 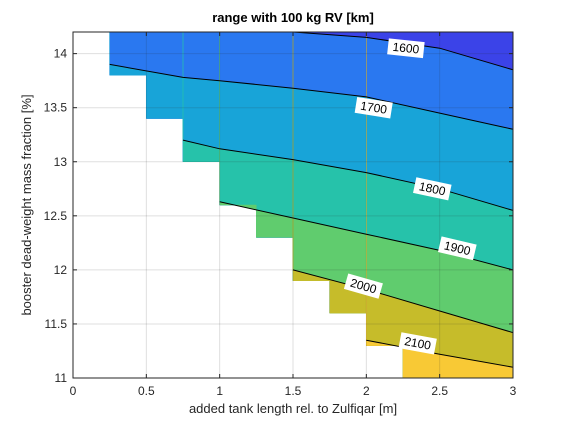 What do you see at coordinates (366, 391) in the screenshot?
I see `x-tick-label: 2` at bounding box center [366, 391].